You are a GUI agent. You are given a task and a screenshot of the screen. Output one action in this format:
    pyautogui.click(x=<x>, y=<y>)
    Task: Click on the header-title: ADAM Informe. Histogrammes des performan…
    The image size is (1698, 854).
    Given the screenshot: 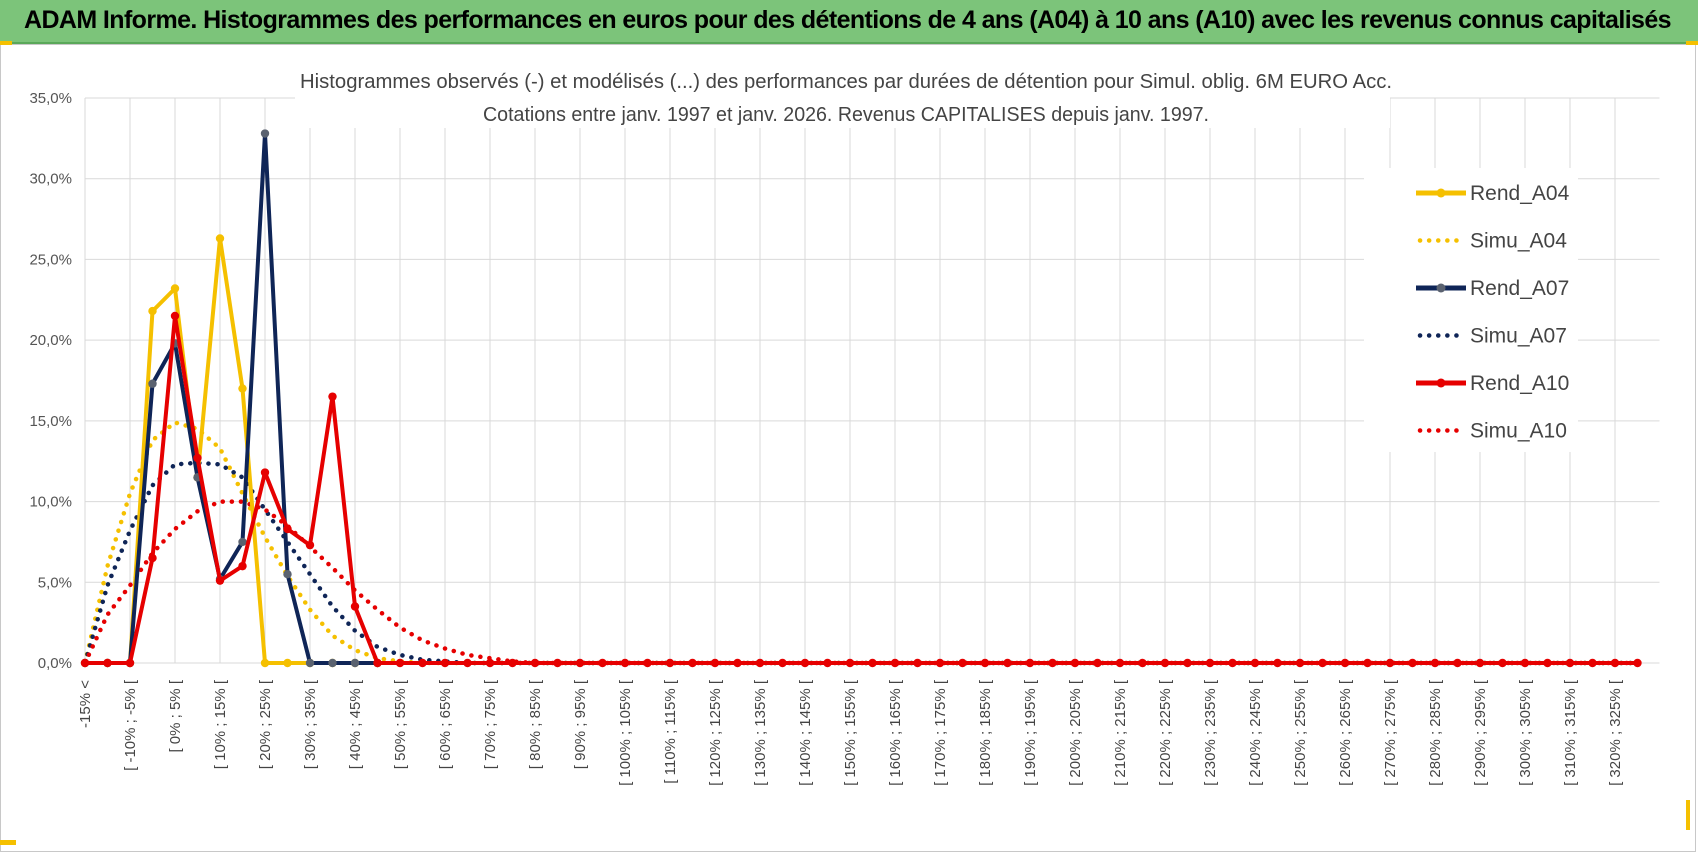 What is the action you would take?
    pyautogui.click(x=848, y=20)
    